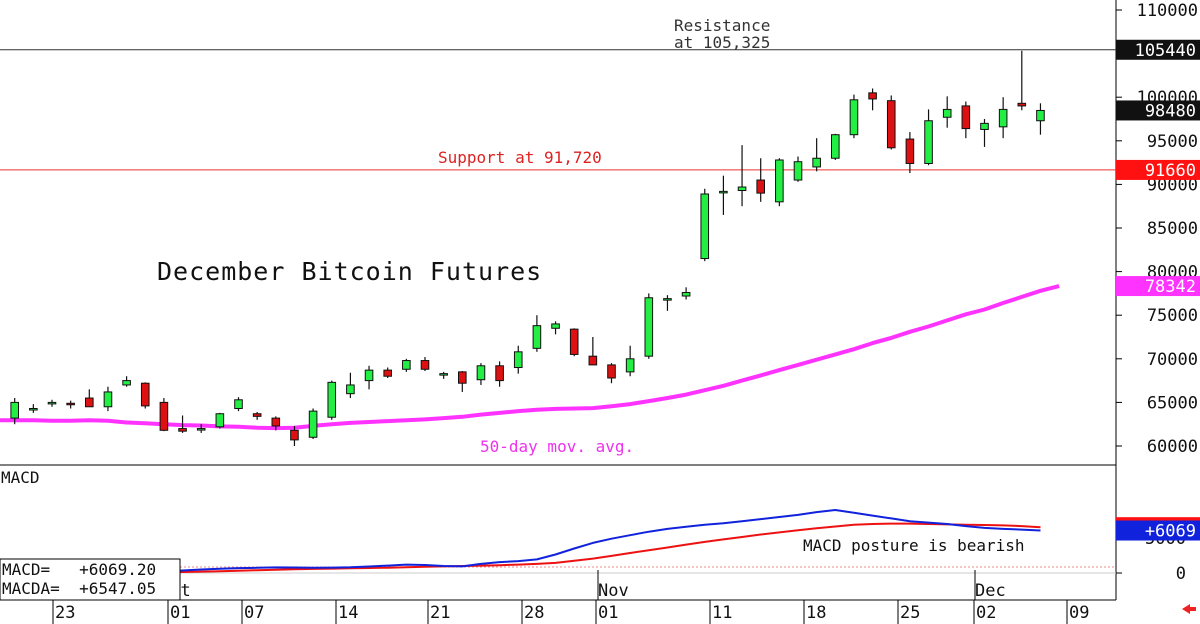 This screenshot has height=624, width=1200. What do you see at coordinates (1172, 360) in the screenshot?
I see `price-tick-label: 70000` at bounding box center [1172, 360].